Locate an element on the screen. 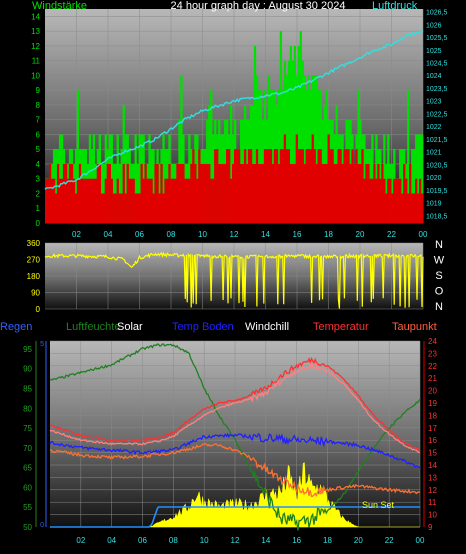 This screenshot has width=466, height=554. time-tick: 00 is located at coordinates (423, 234).